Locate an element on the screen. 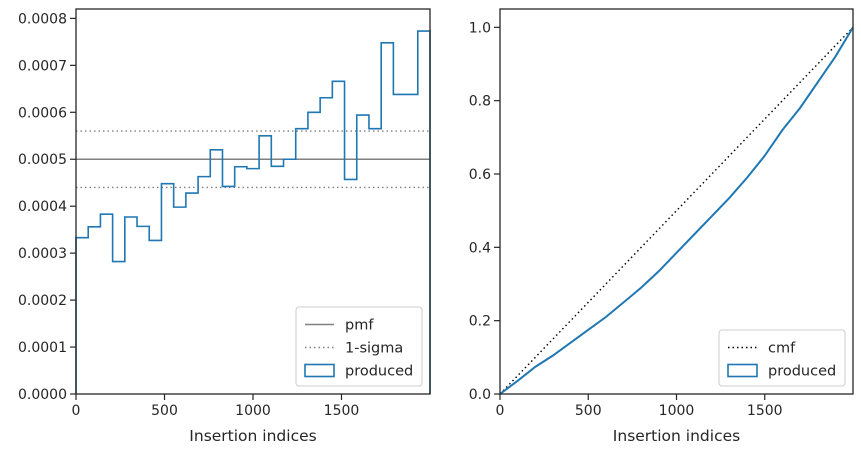 This screenshot has height=453, width=861. legend-label: cmf is located at coordinates (782, 349).